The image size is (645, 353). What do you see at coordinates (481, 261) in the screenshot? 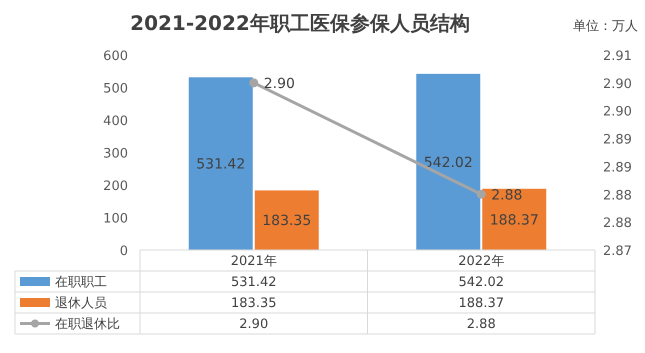
I see `x-tick-label: 2022年` at bounding box center [481, 261].